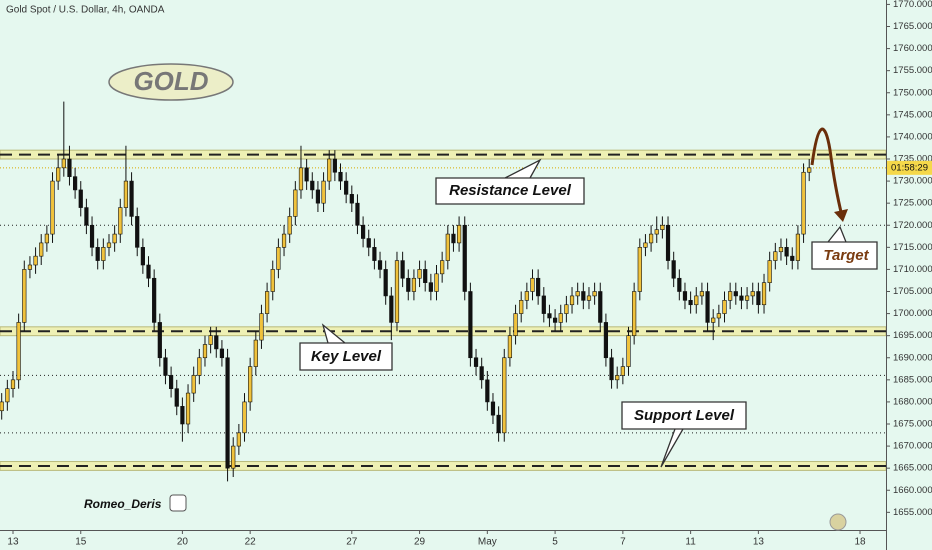  What do you see at coordinates (690, 542) in the screenshot?
I see `x-tick-label: 11` at bounding box center [690, 542].